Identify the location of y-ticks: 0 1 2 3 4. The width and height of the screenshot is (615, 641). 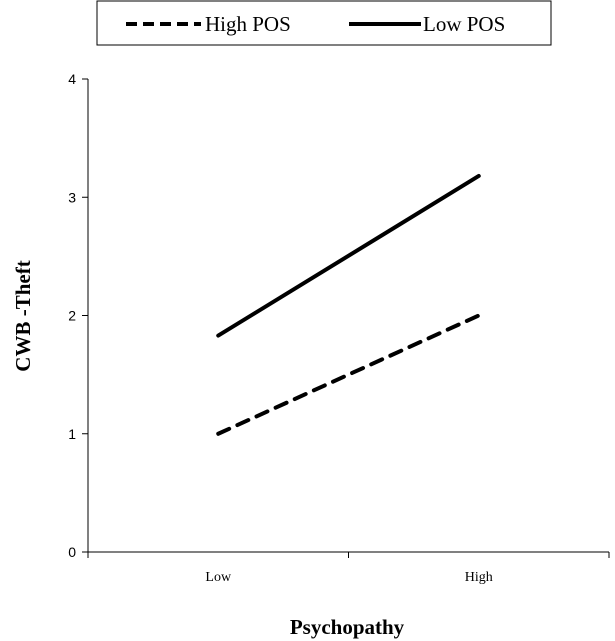
(78, 315).